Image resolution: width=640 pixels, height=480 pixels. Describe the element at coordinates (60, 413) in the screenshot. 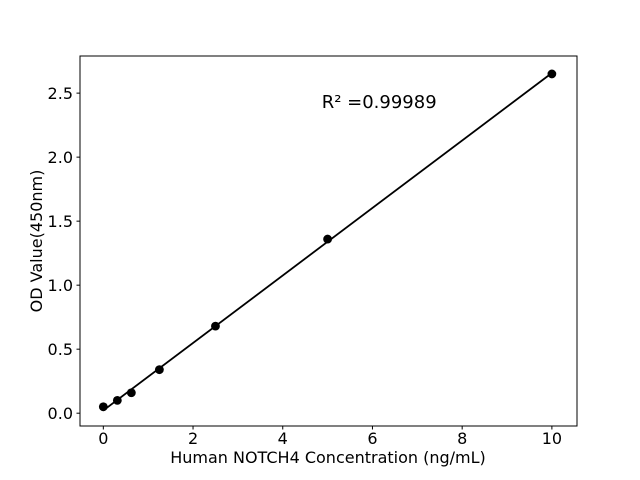

I see `y-tick-label: 0.0` at that location.